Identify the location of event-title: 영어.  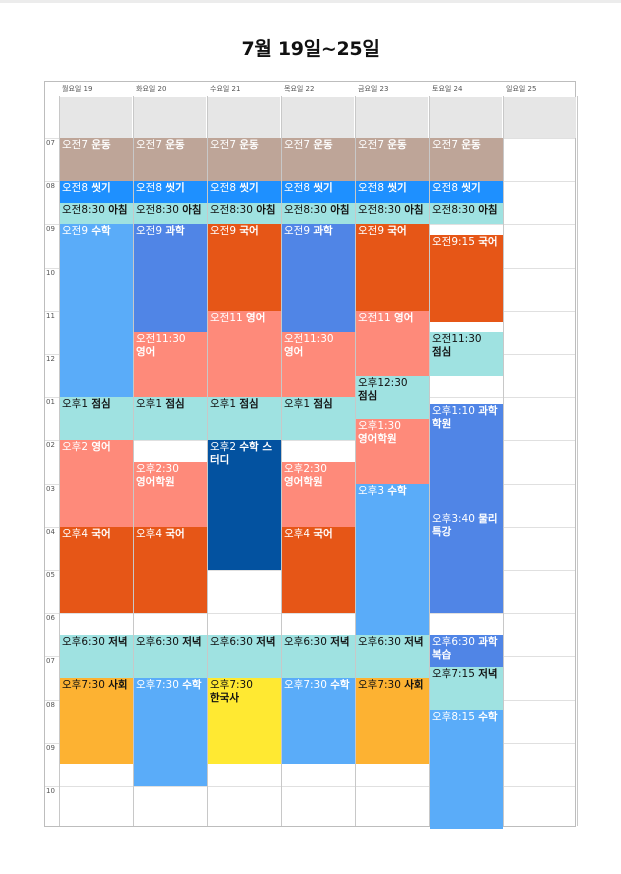
(294, 352).